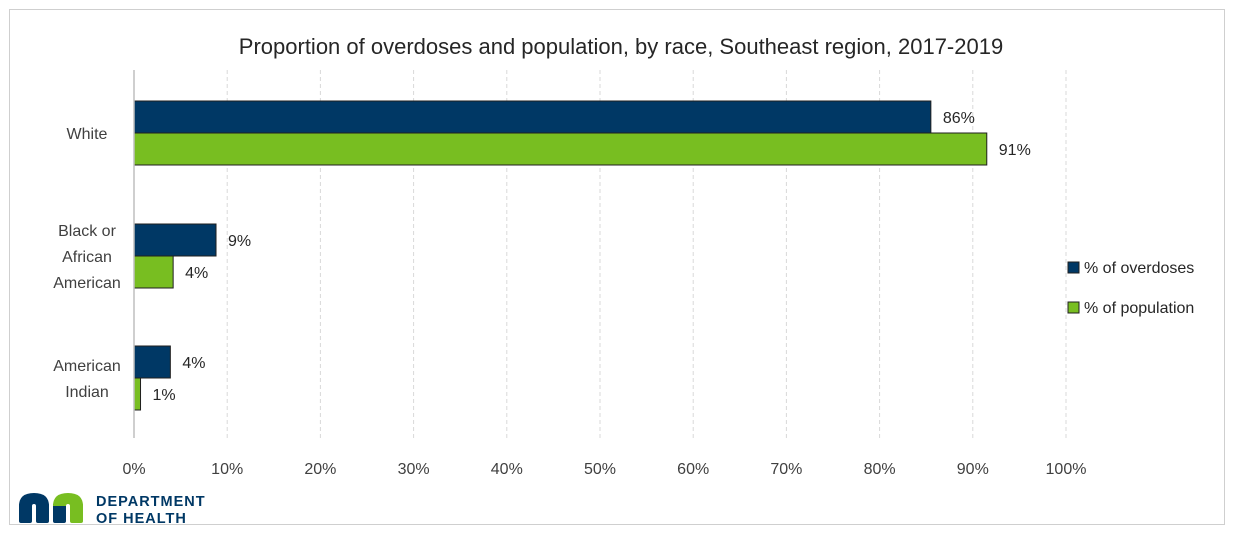  Describe the element at coordinates (133, 469) in the screenshot. I see `x-tick-label: 0%` at that location.